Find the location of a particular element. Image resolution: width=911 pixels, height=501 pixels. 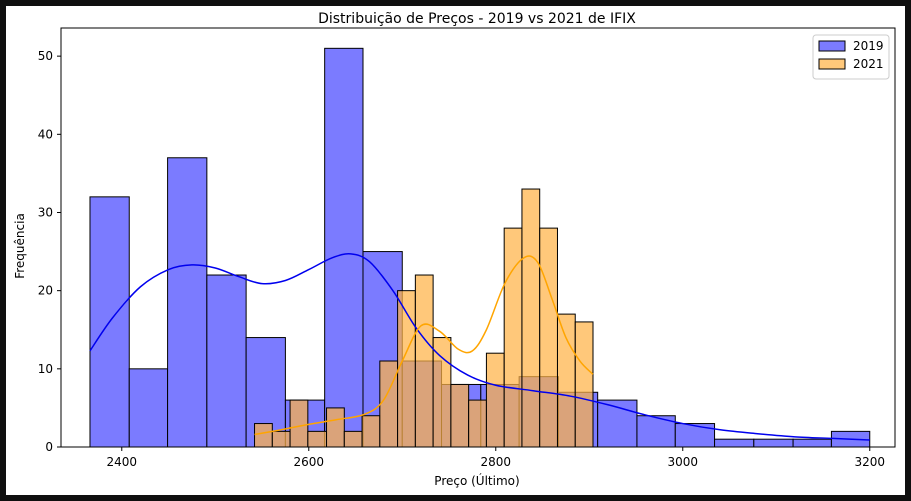

x-axis-label: Preço (Último) is located at coordinates (476, 480).